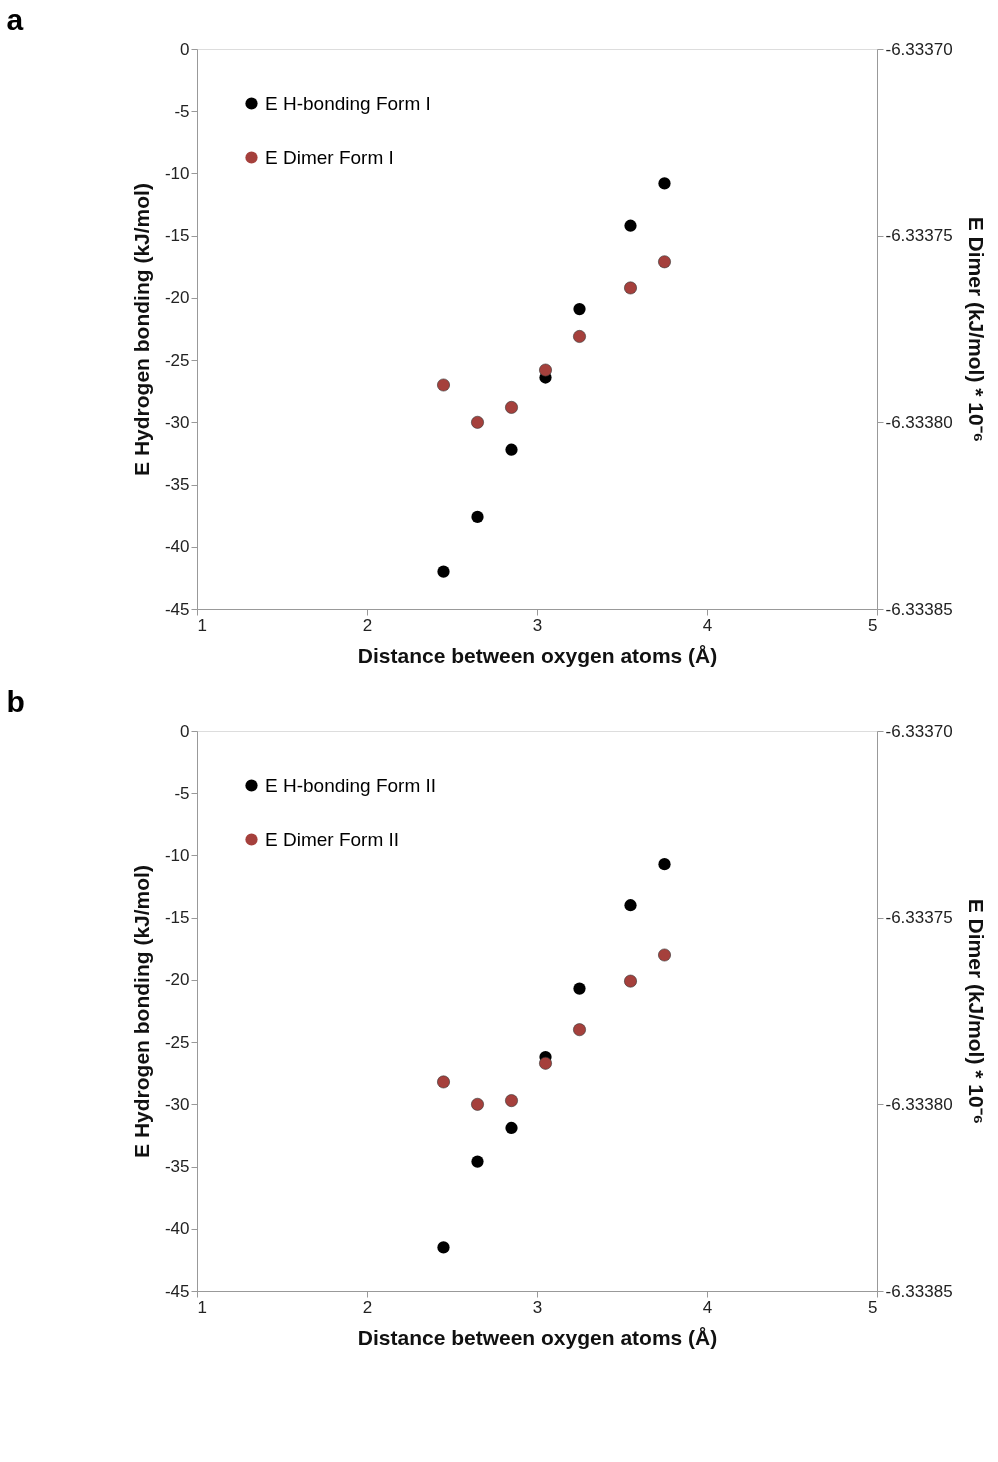  I want to click on chart-title: a, so click(15, 19).